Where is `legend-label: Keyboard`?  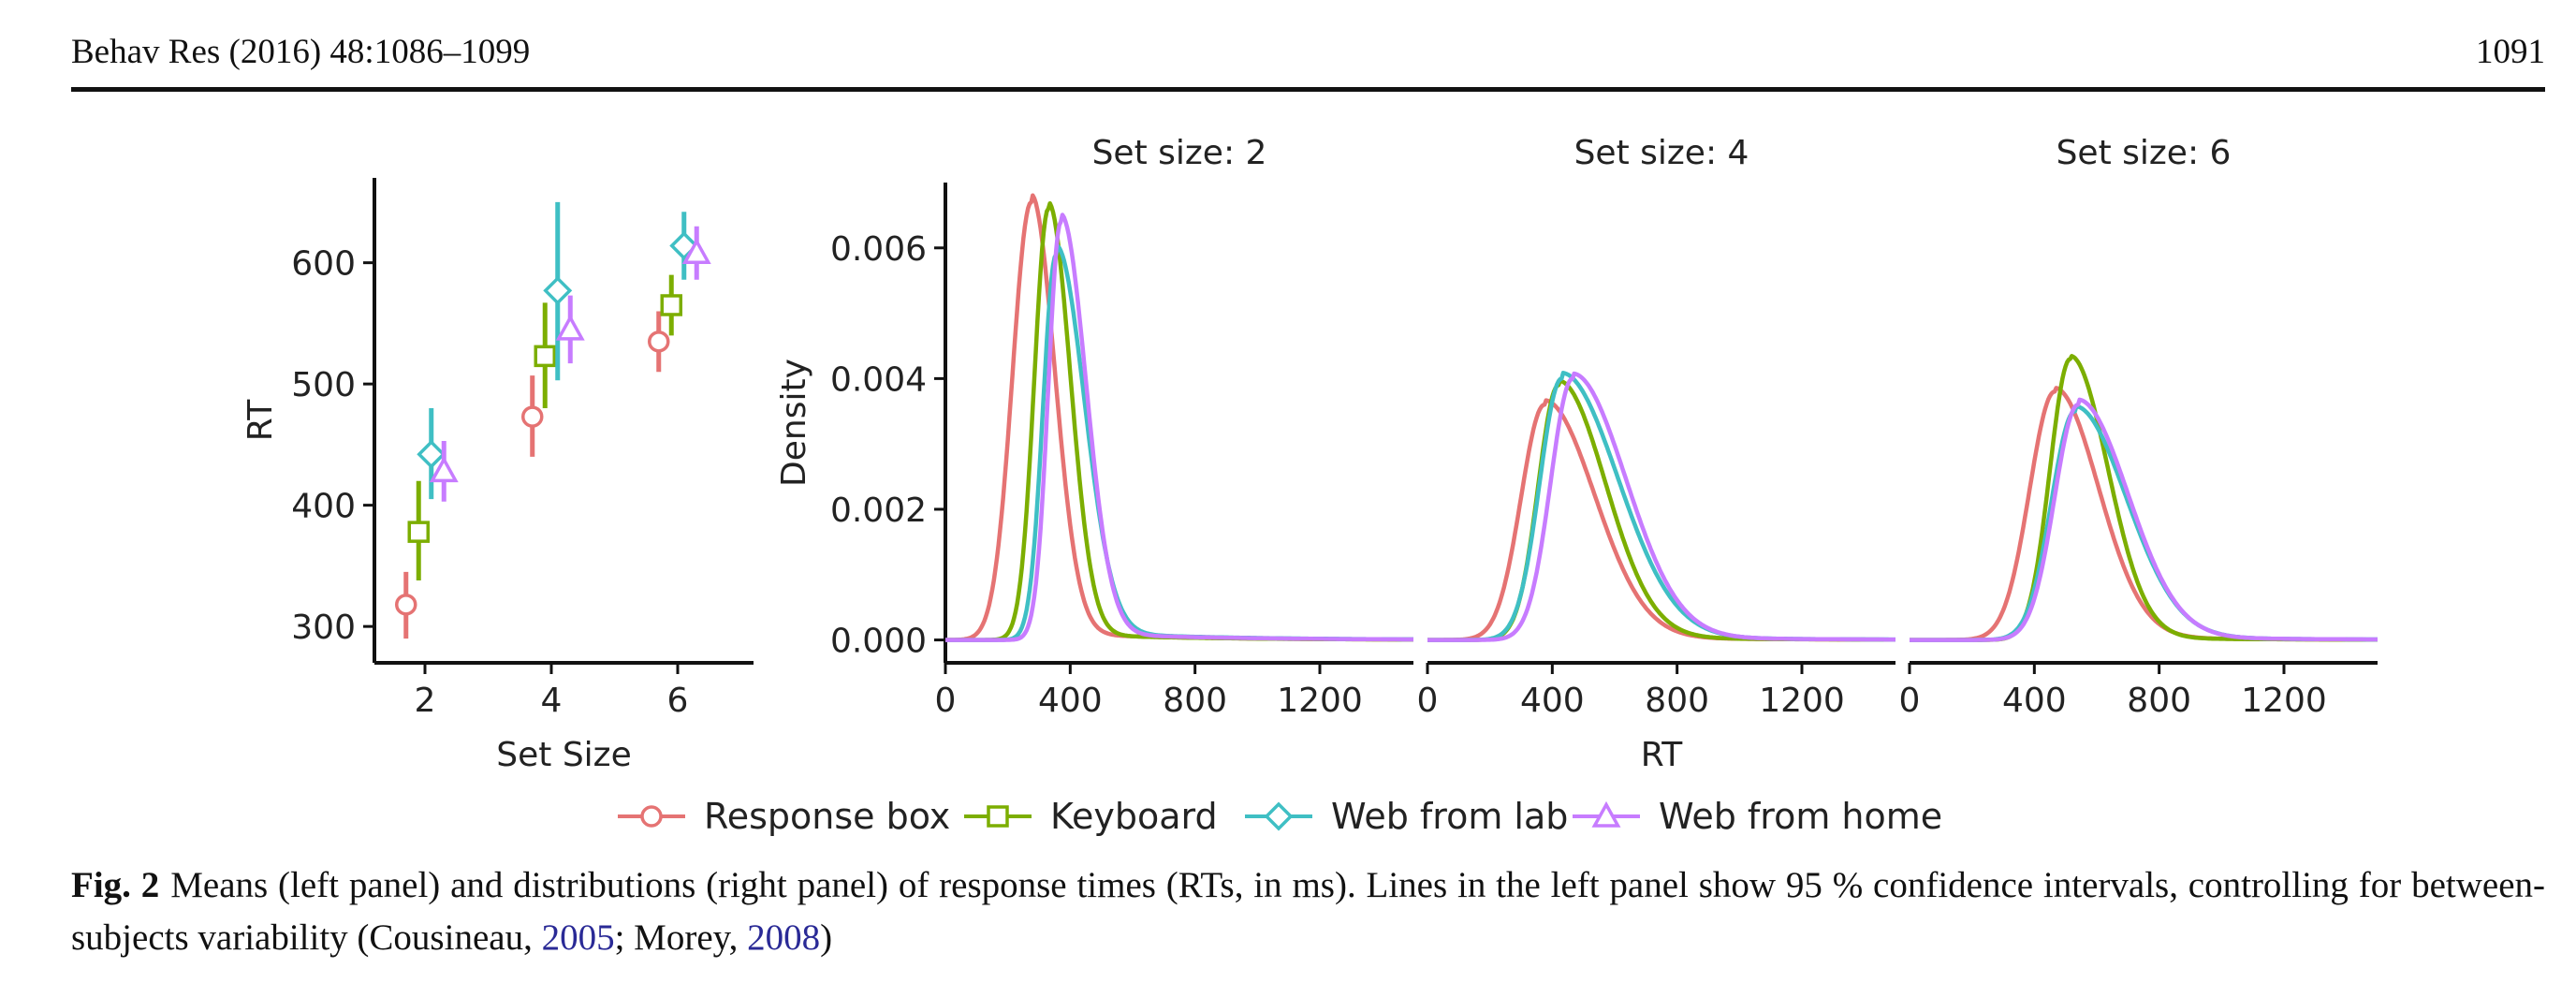 legend-label: Keyboard is located at coordinates (1134, 816).